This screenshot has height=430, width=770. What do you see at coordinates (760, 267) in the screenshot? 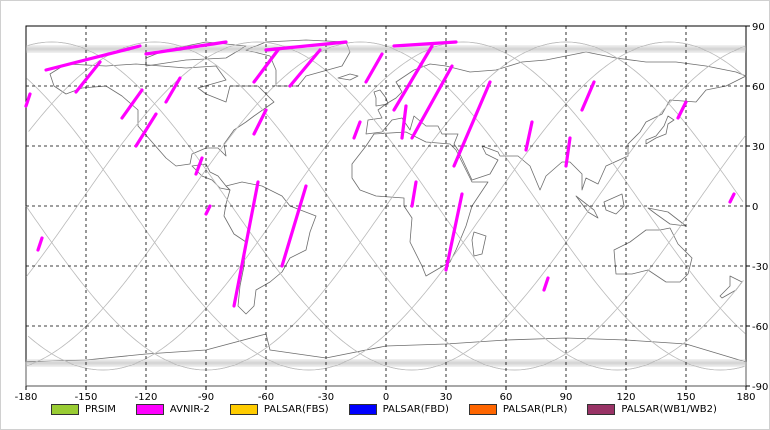
I see `lat-tick-label: -30` at bounding box center [760, 267].